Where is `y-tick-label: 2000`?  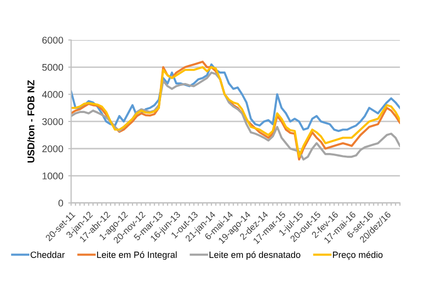
y-tick-label: 2000 is located at coordinates (53, 148).